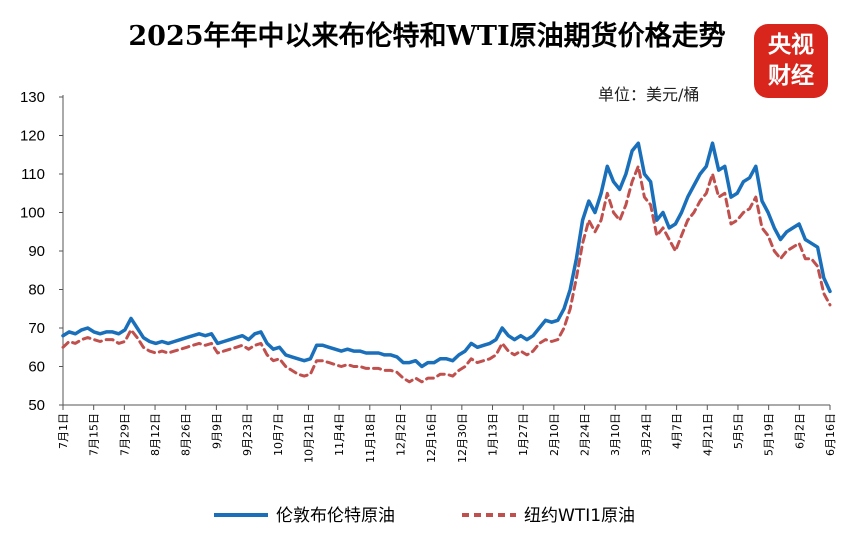 The width and height of the screenshot is (854, 551). I want to click on x-tick-label: 10月7日, so click(278, 434).